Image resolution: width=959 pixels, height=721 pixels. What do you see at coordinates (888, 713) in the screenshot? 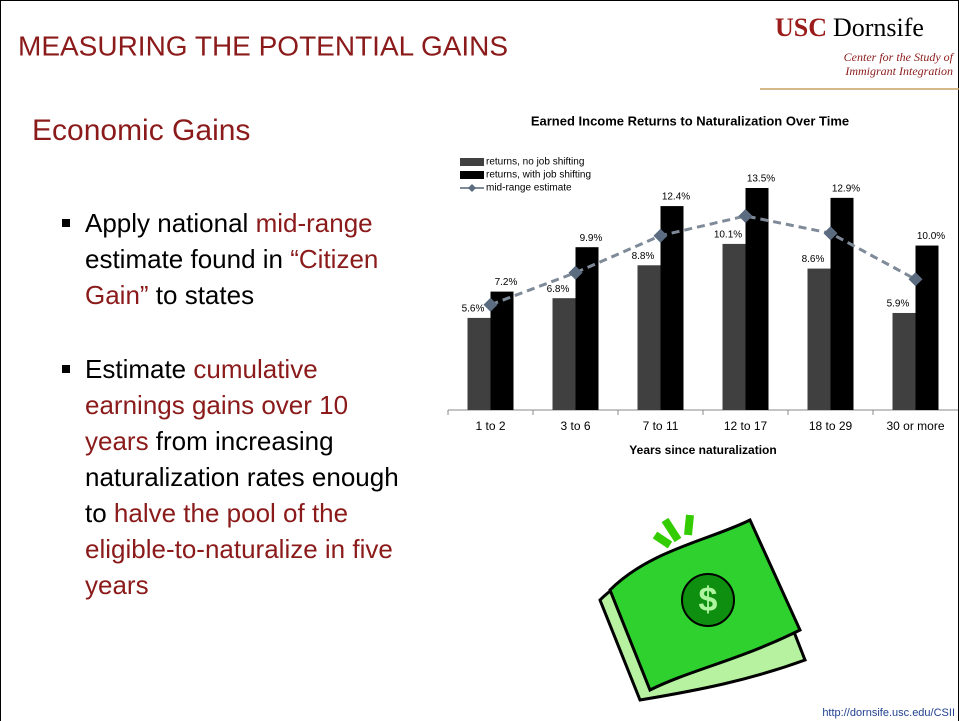
I see `footer-url: http://dornsife.usc.edu/CSII` at bounding box center [888, 713].